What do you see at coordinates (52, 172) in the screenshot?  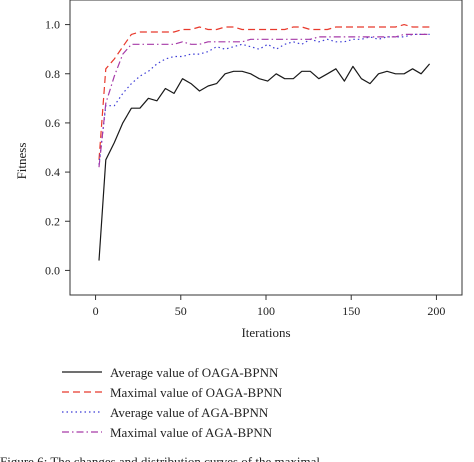 I see `y-tick-label: 0.4` at bounding box center [52, 172].